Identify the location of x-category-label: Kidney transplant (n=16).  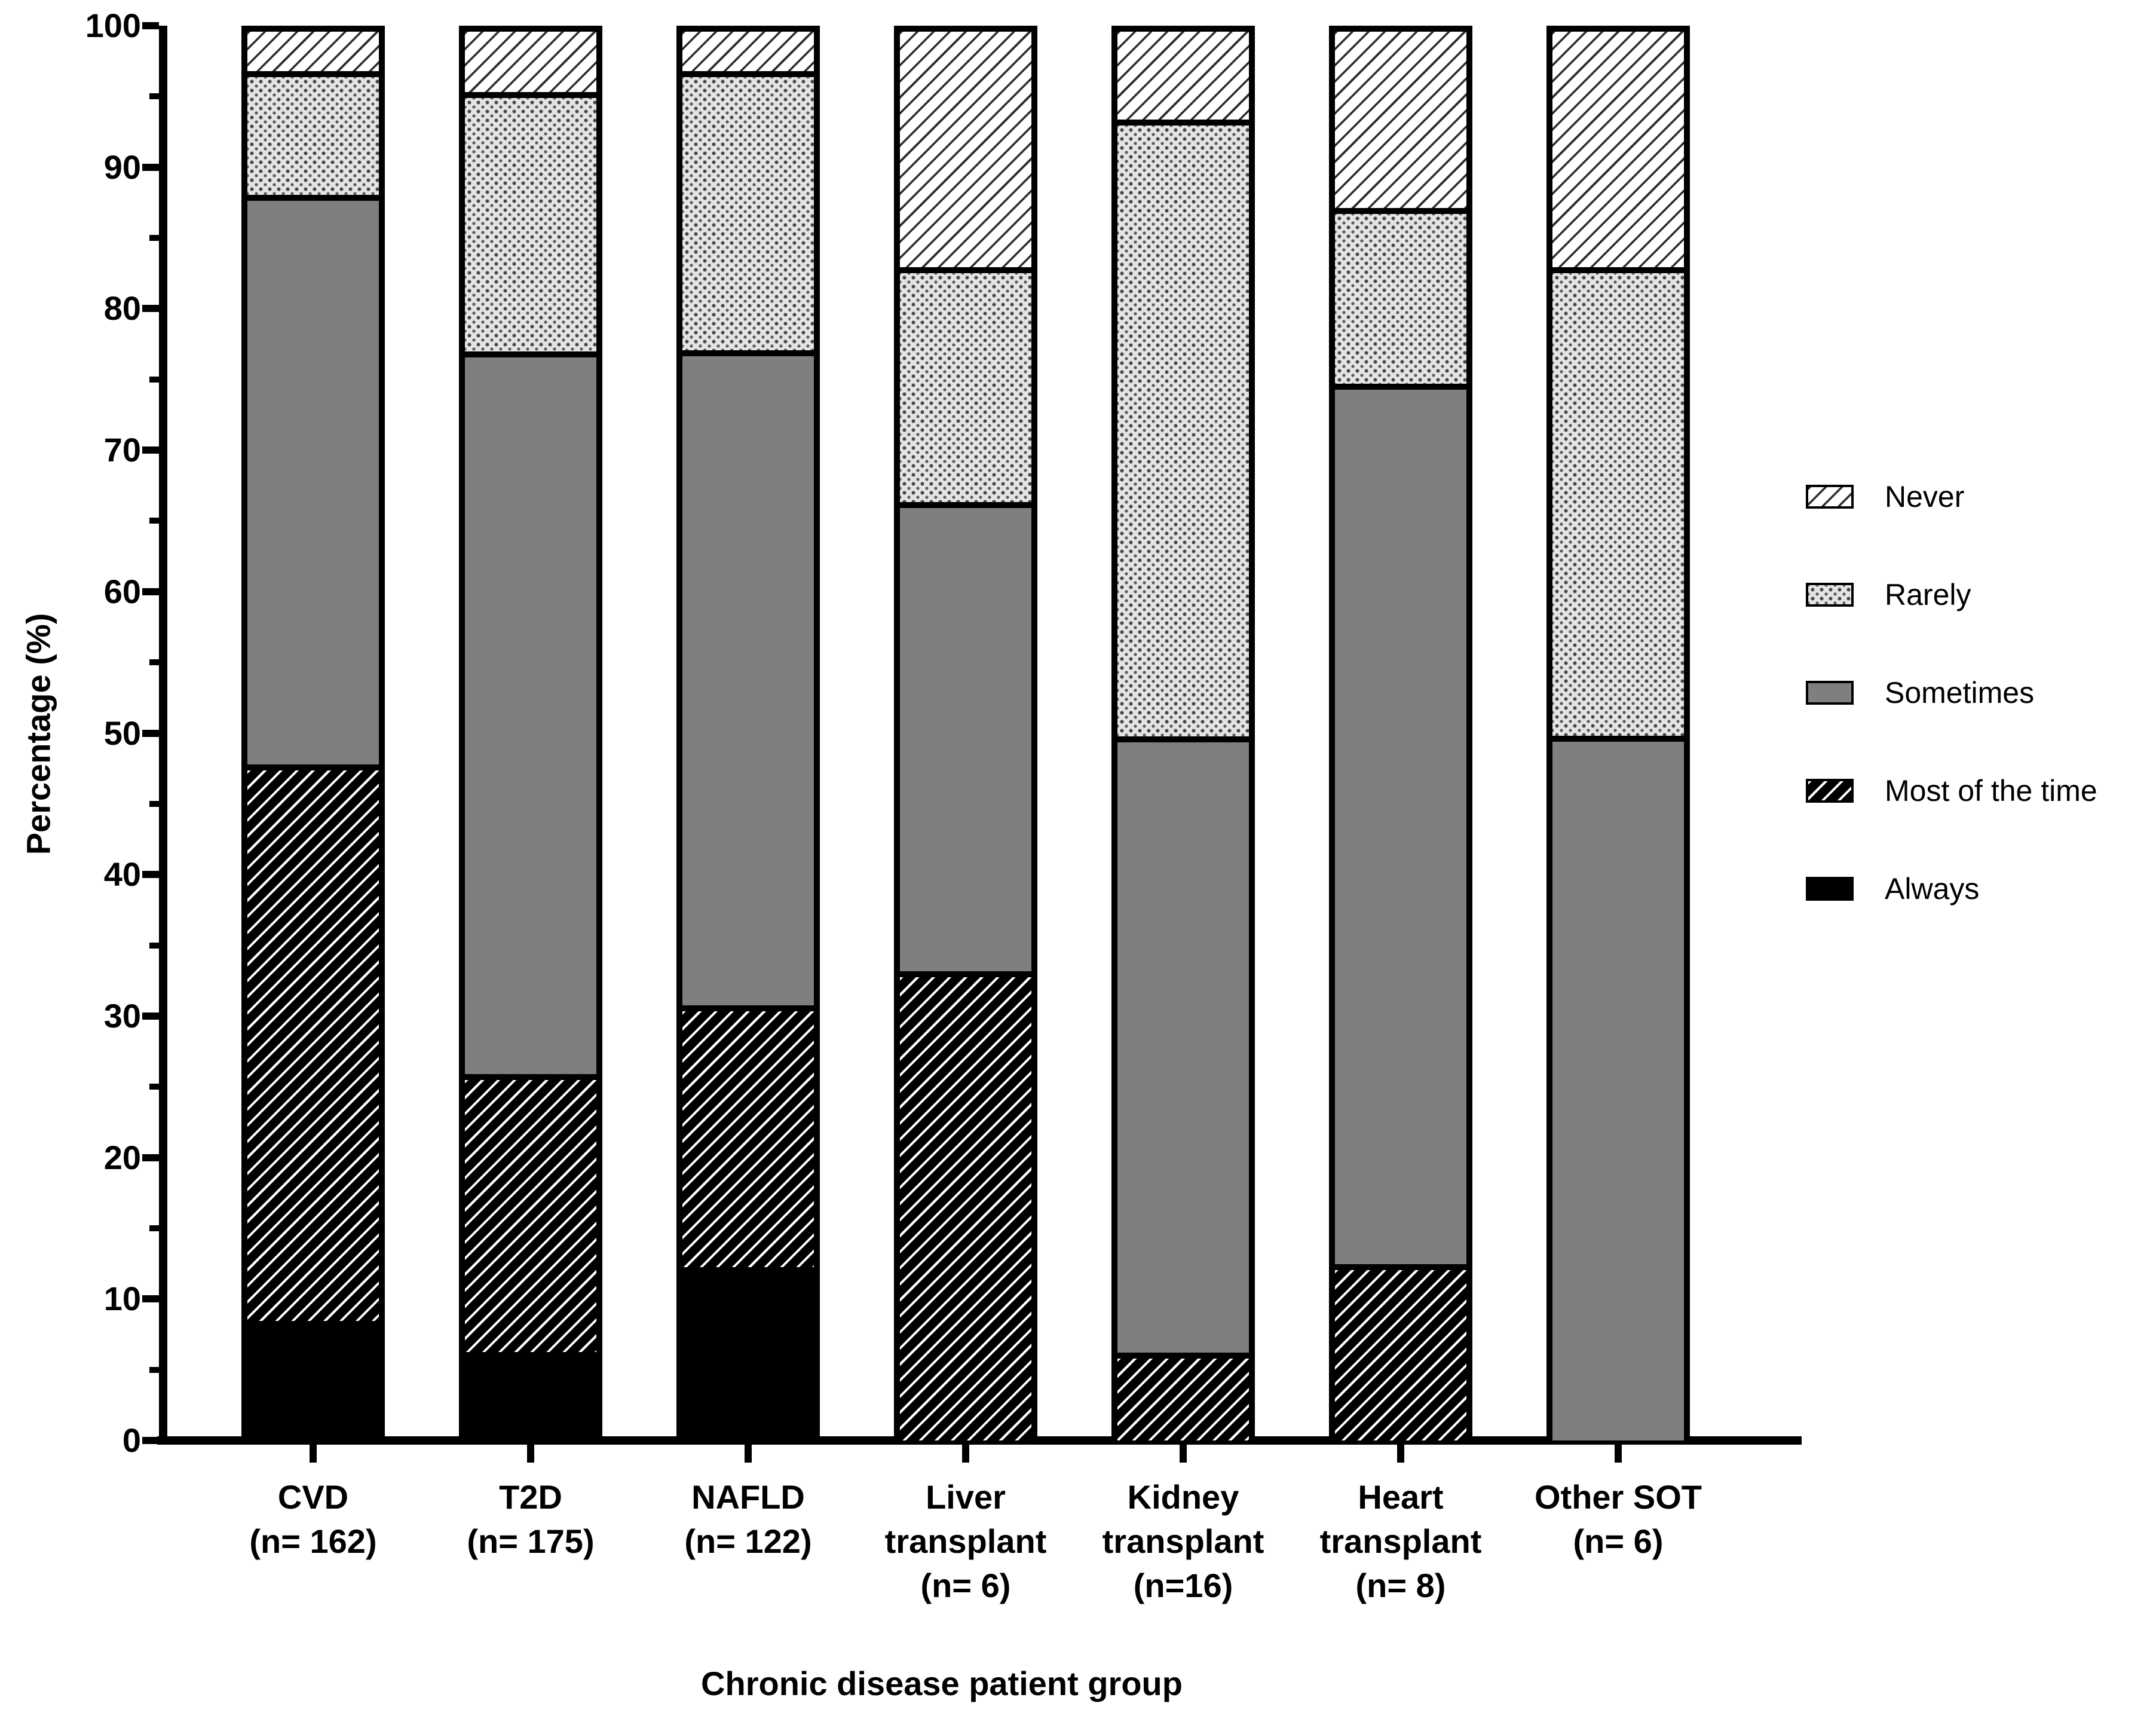
(1183, 1541).